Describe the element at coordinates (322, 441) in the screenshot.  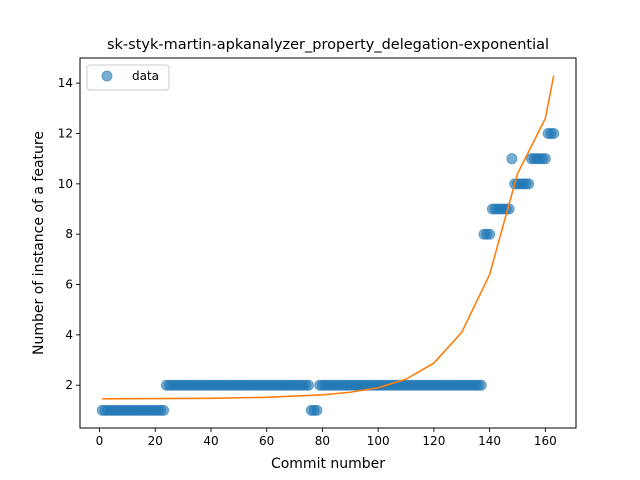
I see `x-tick-label-80: 80` at that location.